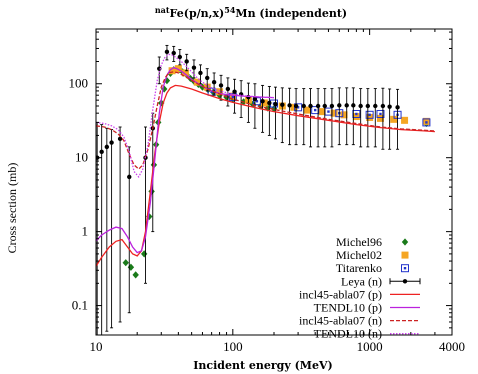 The width and height of the screenshot is (478, 374). Describe the element at coordinates (359, 268) in the screenshot. I see `legend-label: Titarenko` at that location.